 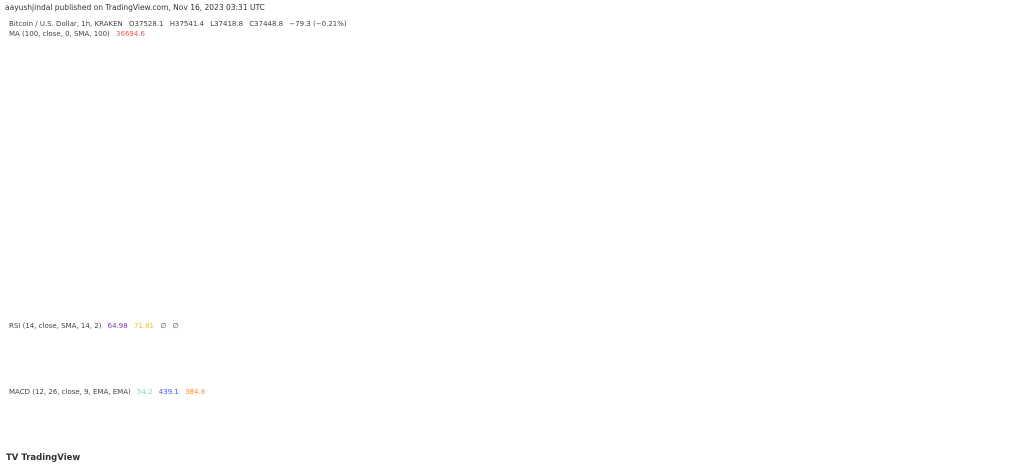 What do you see at coordinates (1005, 86) in the screenshot?
I see `price-label-bg` at bounding box center [1005, 86].